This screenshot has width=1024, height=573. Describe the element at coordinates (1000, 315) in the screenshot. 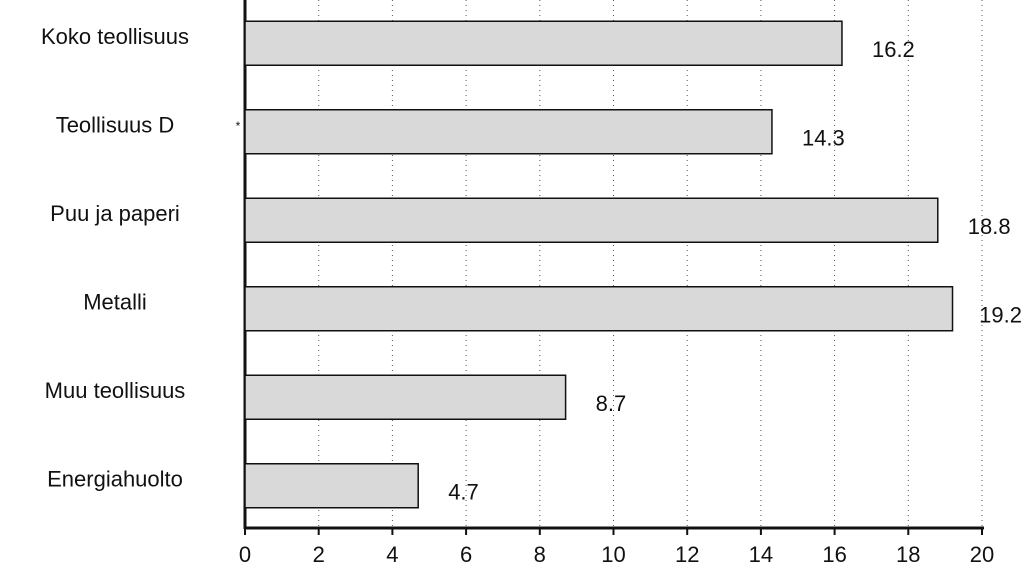

I see `value-label: 19.2` at that location.